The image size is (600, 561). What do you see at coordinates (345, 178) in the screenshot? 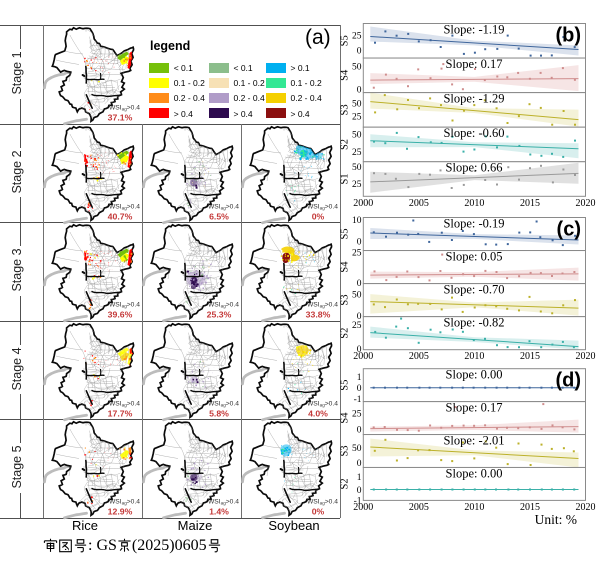
I see `svg-text: S1` at bounding box center [345, 178].